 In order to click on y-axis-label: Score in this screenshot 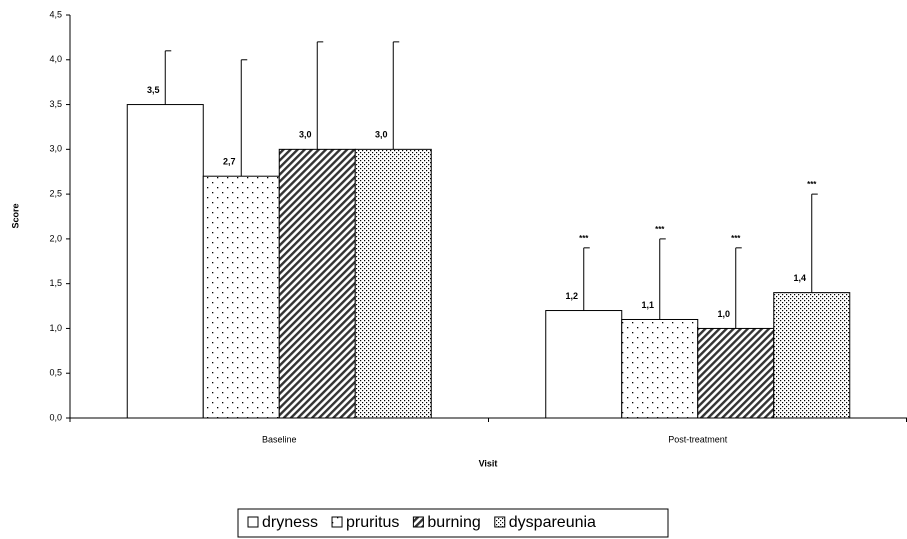, I will do `click(15, 215)`.